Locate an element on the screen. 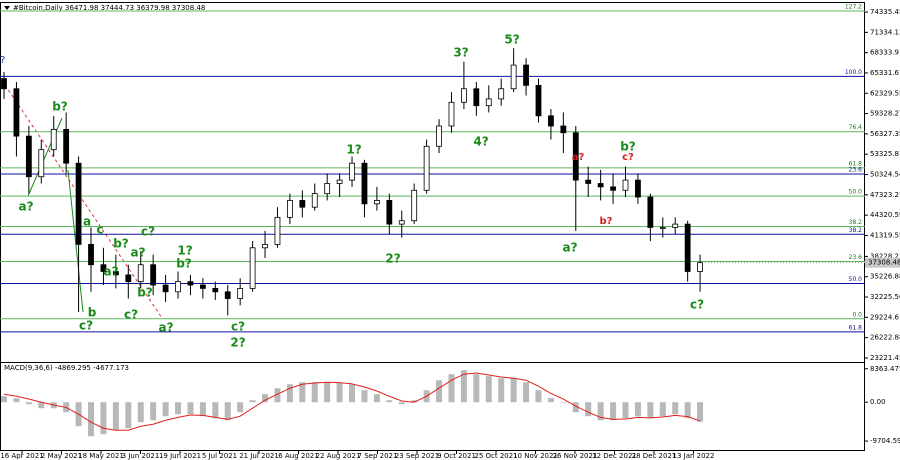  x-tick-label: 16 Apr 2021 is located at coordinates (21, 456).